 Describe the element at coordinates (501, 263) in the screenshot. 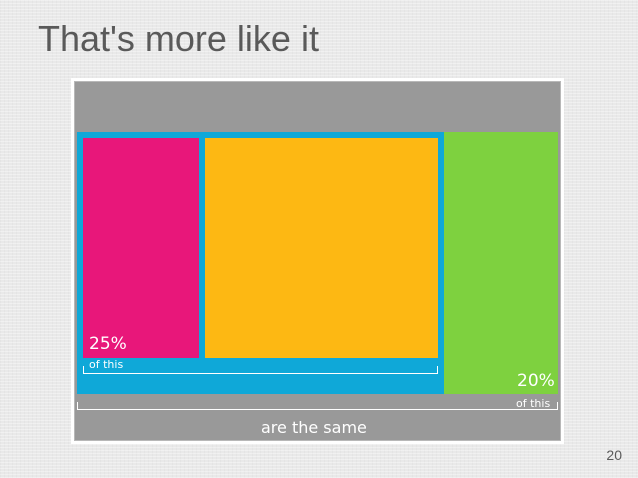

I see `green-column` at that location.